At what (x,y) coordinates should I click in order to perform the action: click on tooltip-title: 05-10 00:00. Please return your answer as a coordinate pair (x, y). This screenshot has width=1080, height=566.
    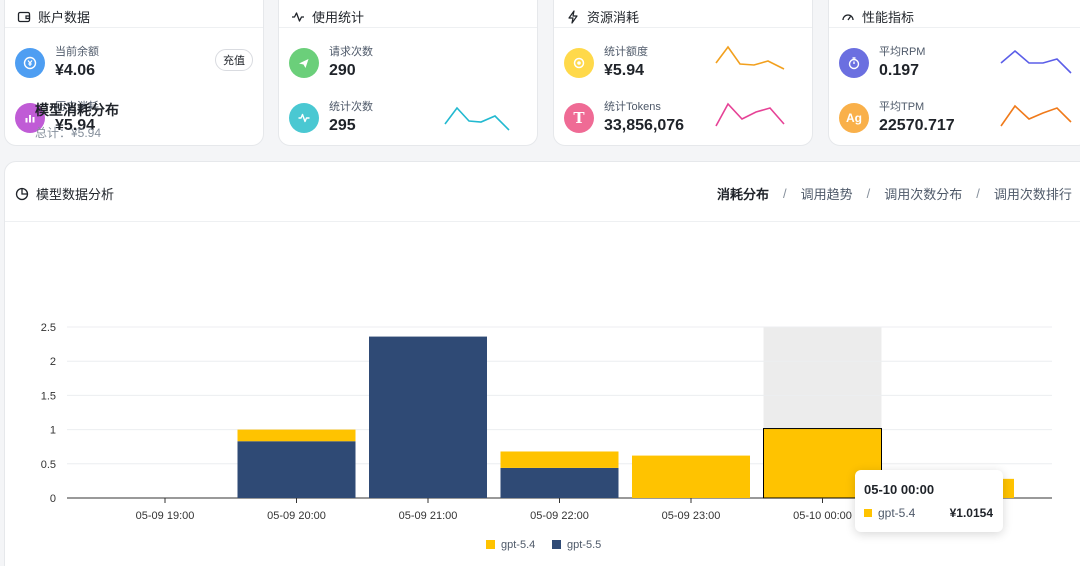
    Looking at the image, I should click on (899, 489).